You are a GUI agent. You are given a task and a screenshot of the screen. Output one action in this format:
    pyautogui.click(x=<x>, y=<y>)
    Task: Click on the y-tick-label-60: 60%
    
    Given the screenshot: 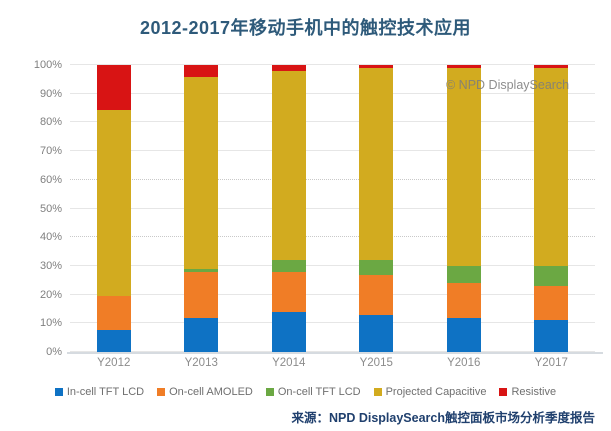 What is the action you would take?
    pyautogui.click(x=50, y=179)
    